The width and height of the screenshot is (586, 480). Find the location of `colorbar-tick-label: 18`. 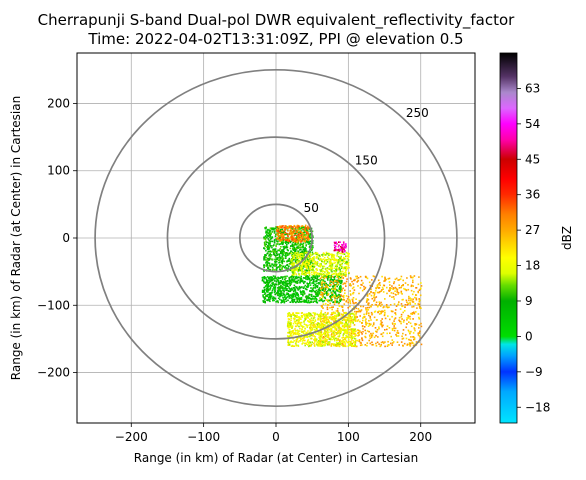

colorbar-tick-label: 18 is located at coordinates (532, 266).